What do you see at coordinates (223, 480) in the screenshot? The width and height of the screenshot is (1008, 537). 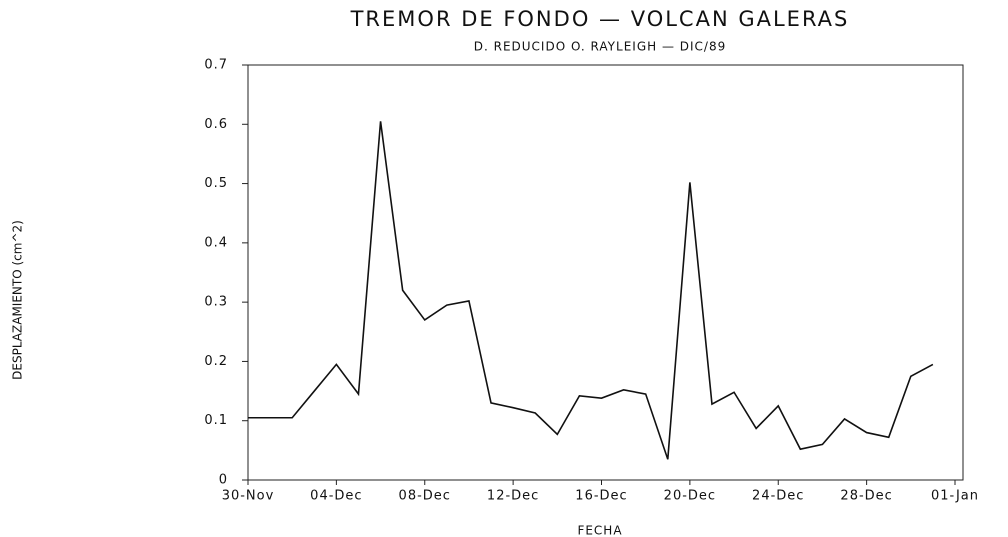 I see `y-tick-label: 0` at bounding box center [223, 480].